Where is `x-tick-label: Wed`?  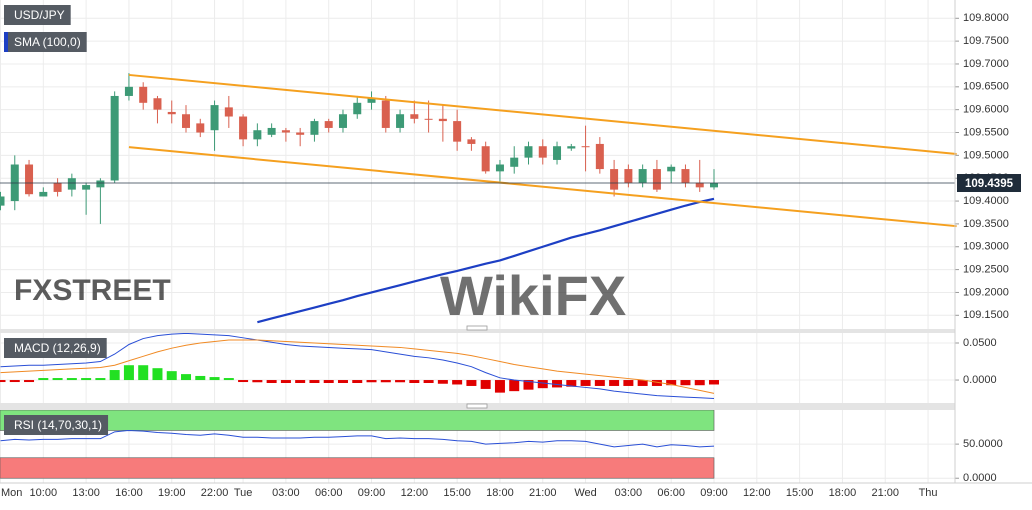
x-tick-label: Wed is located at coordinates (585, 493).